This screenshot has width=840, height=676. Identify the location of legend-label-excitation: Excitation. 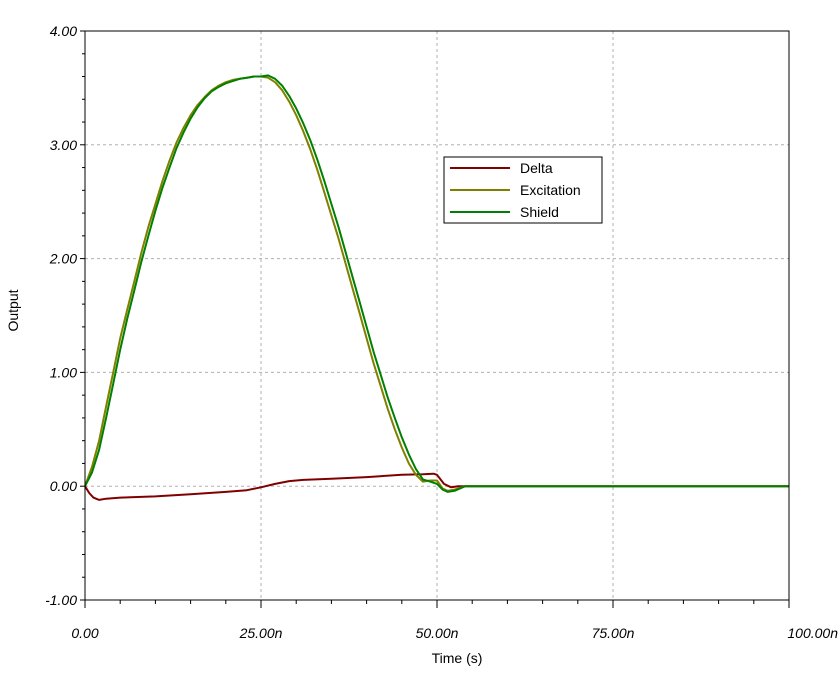
(550, 190).